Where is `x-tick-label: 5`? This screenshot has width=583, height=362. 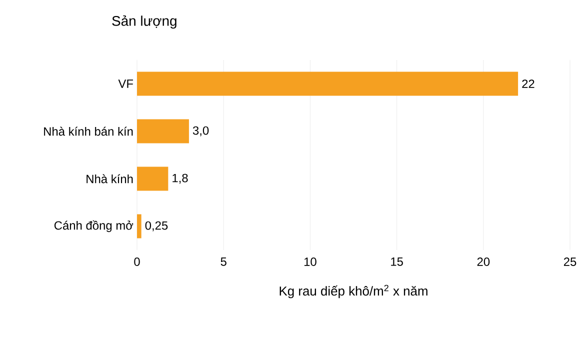 x-tick-label: 5 is located at coordinates (223, 262).